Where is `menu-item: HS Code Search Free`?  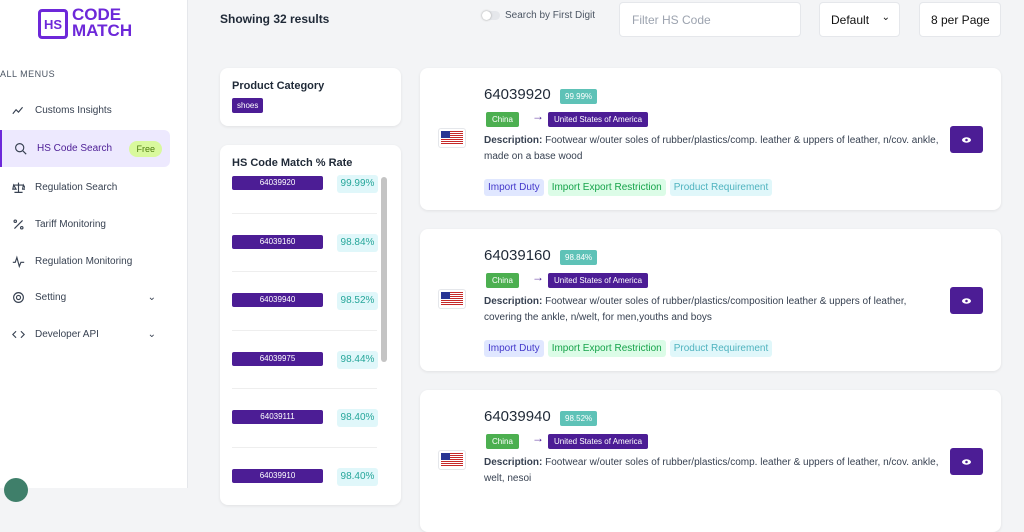
menu-item: HS Code Search Free is located at coordinates (85, 148).